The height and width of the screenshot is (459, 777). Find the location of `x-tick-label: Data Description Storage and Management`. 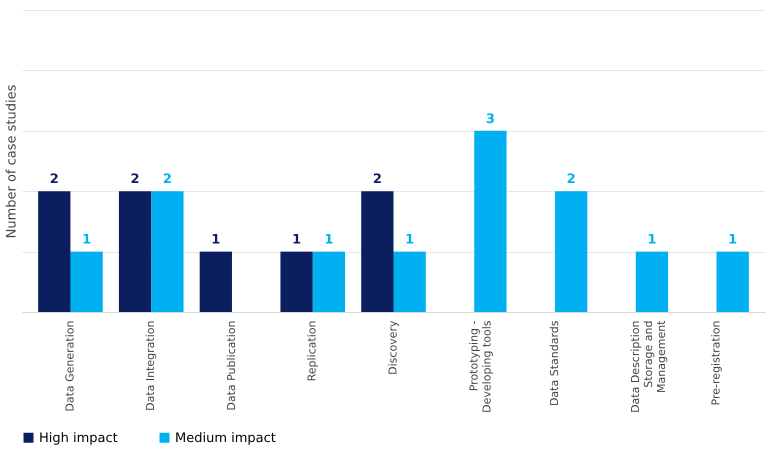

x-tick-label: Data Description Storage and Management is located at coordinates (648, 366).